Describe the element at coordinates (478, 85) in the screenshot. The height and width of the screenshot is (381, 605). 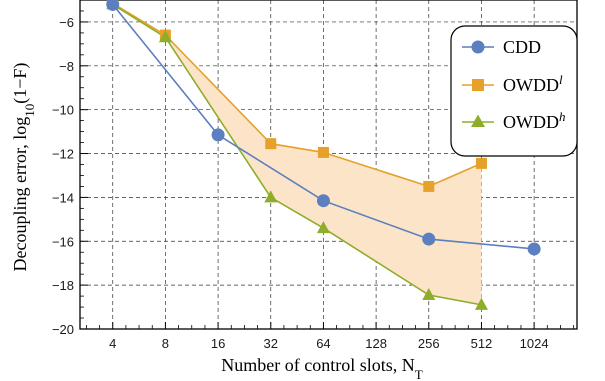
I see `legend-marker-owdd-l` at that location.